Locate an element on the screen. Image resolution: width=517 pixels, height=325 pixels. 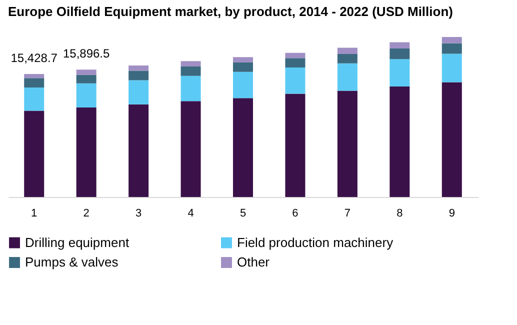
annotation: 15,896.5 is located at coordinates (86, 53).